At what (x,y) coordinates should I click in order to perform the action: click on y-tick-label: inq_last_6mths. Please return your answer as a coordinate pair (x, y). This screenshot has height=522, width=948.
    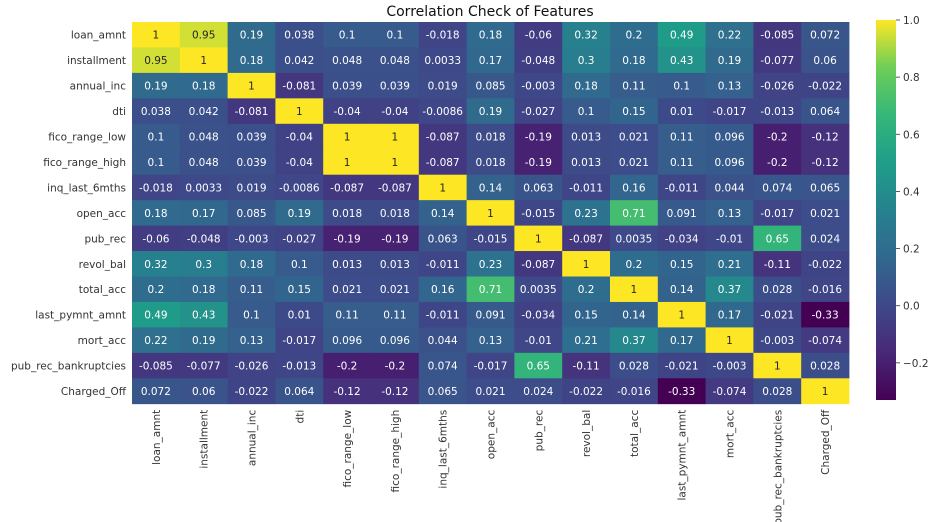
    Looking at the image, I should click on (86, 188).